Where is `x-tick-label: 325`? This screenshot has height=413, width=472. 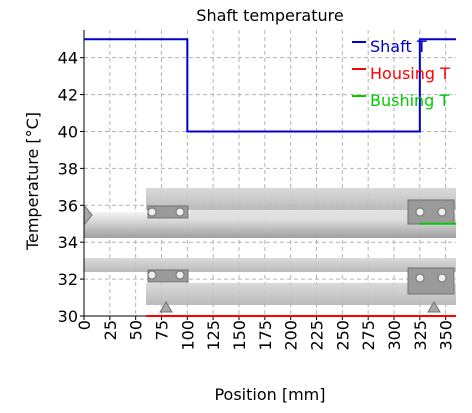 x-tick-label: 325 is located at coordinates (420, 335).